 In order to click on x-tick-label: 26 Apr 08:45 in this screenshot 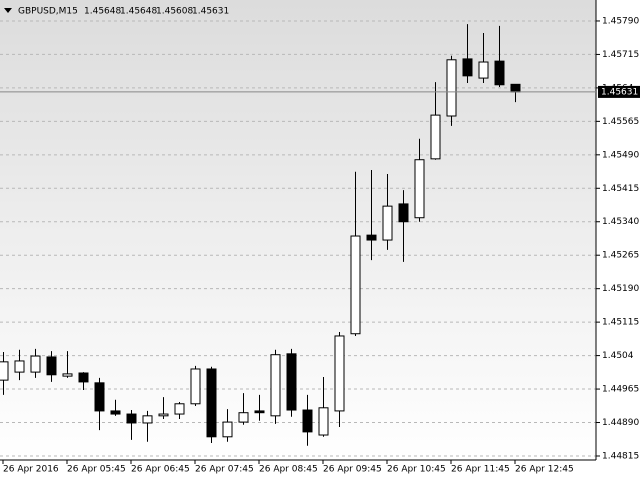, I will do `click(288, 470)`.